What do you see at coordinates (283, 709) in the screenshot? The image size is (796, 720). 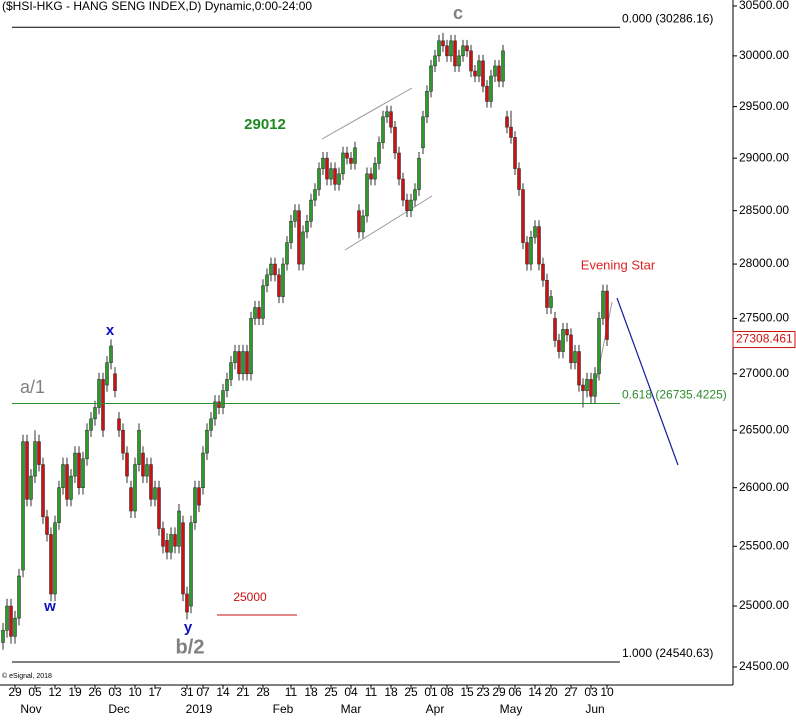 I see `month-label: Feb` at bounding box center [283, 709].